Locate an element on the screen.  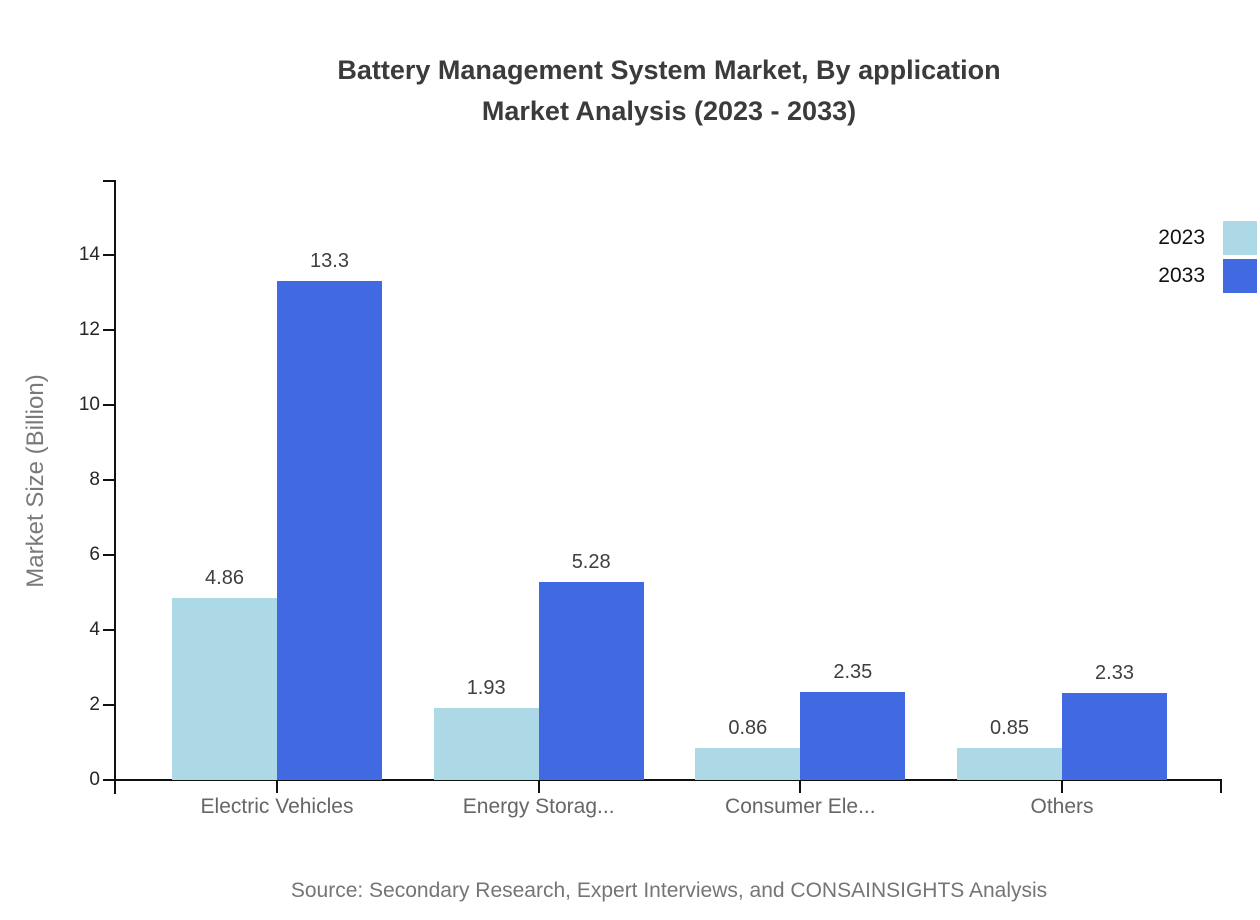
y-tick-label: 6 is located at coordinates (94, 554).